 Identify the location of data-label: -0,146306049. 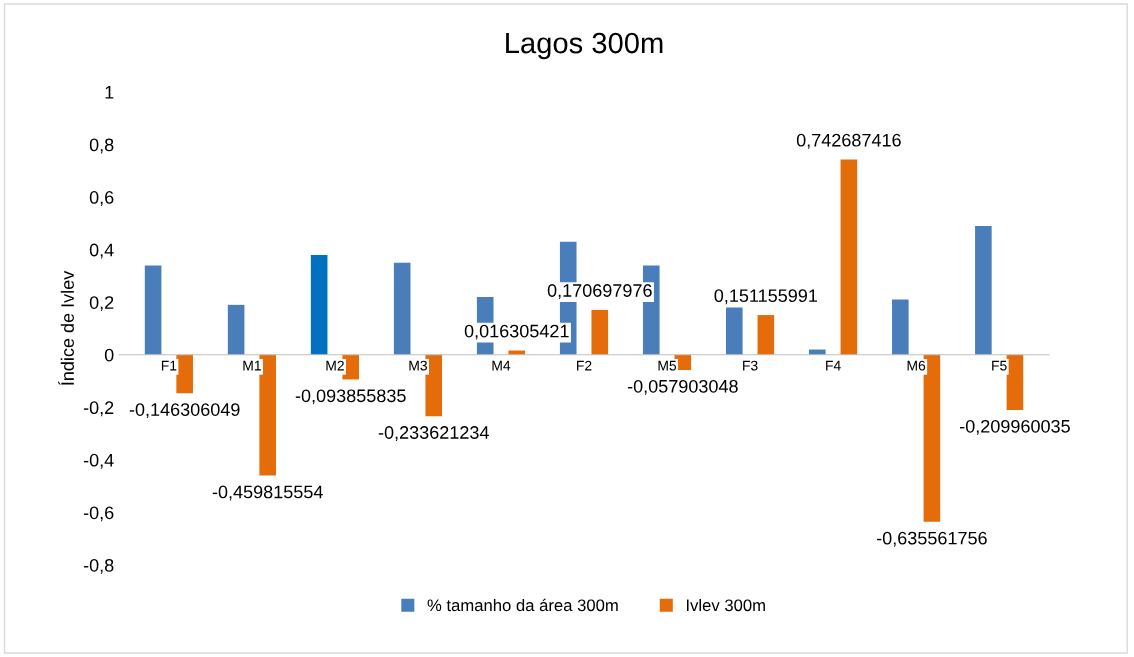
(184, 411).